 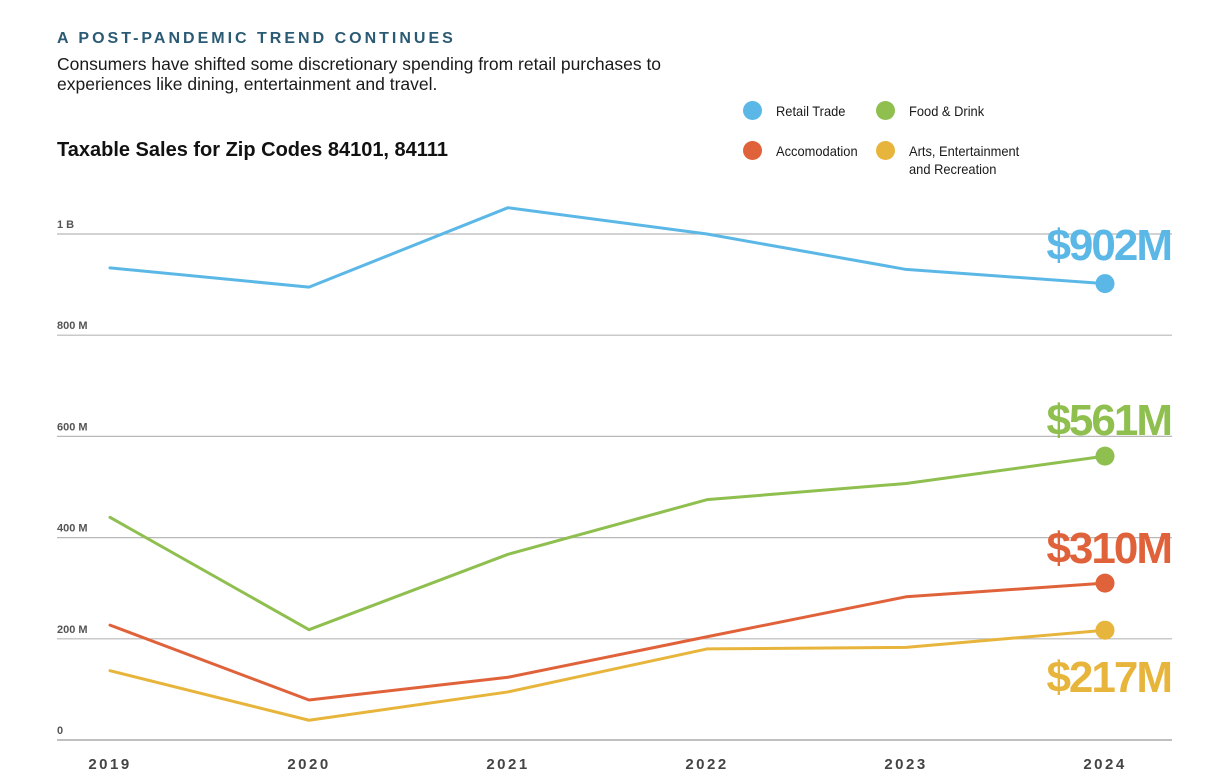 What do you see at coordinates (817, 151) in the screenshot?
I see `legend-label-accomodation: Accomodation` at bounding box center [817, 151].